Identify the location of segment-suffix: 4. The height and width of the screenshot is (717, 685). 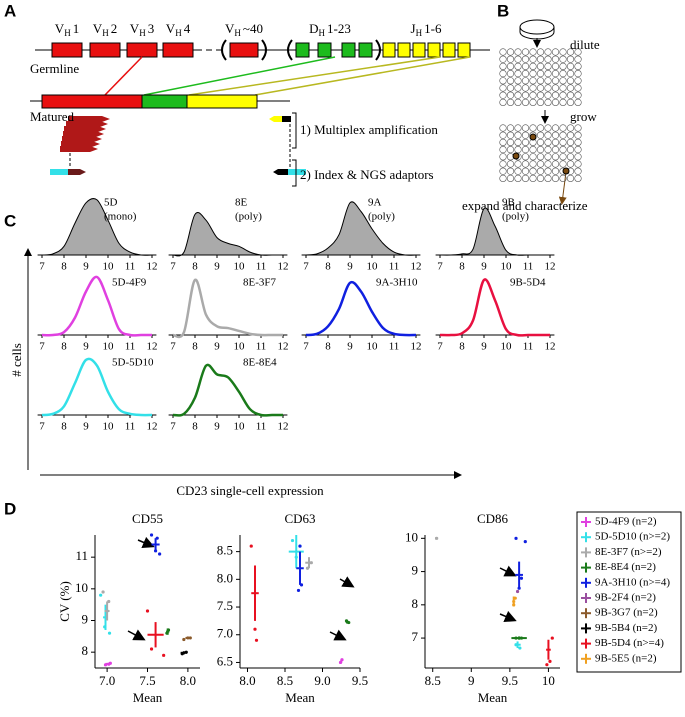
(187, 28).